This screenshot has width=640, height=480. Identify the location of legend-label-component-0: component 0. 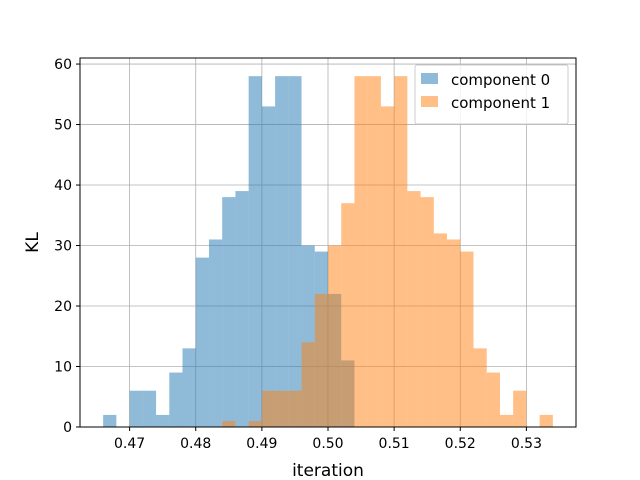
(500, 80).